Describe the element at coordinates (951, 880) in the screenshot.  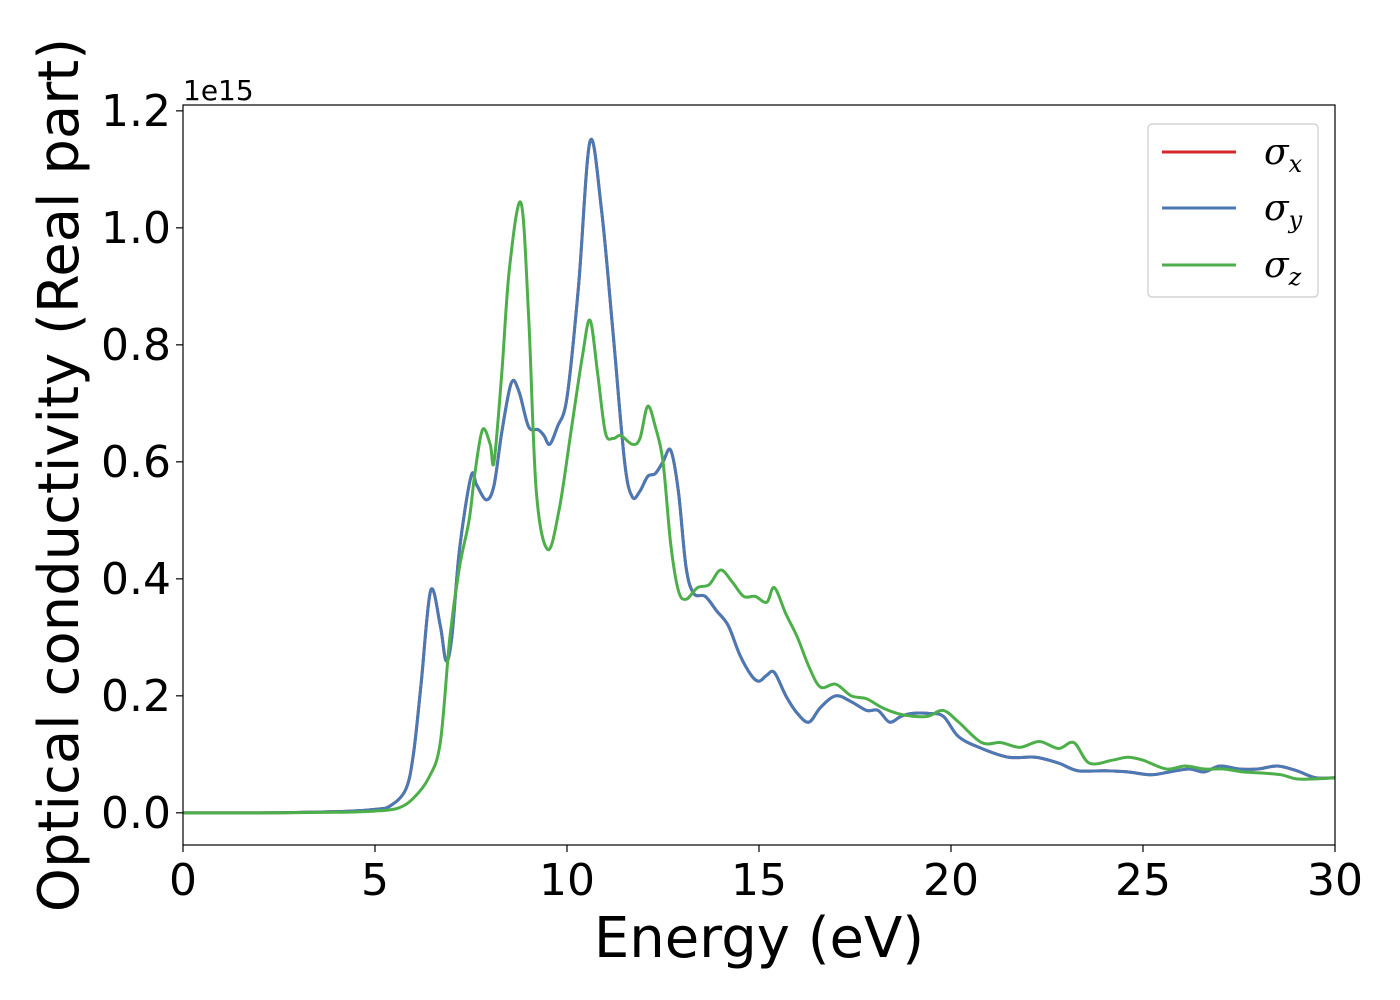
I see `x-tick-label: 20` at that location.